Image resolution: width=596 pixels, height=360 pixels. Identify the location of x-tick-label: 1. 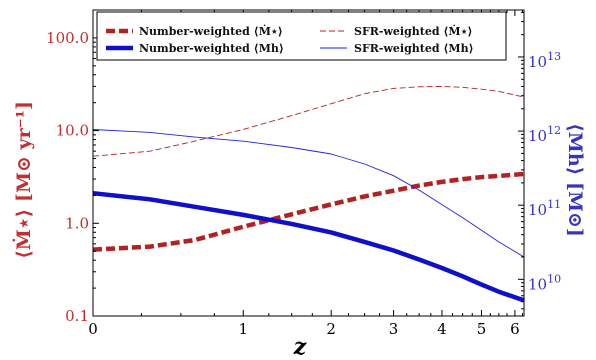
(244, 329).